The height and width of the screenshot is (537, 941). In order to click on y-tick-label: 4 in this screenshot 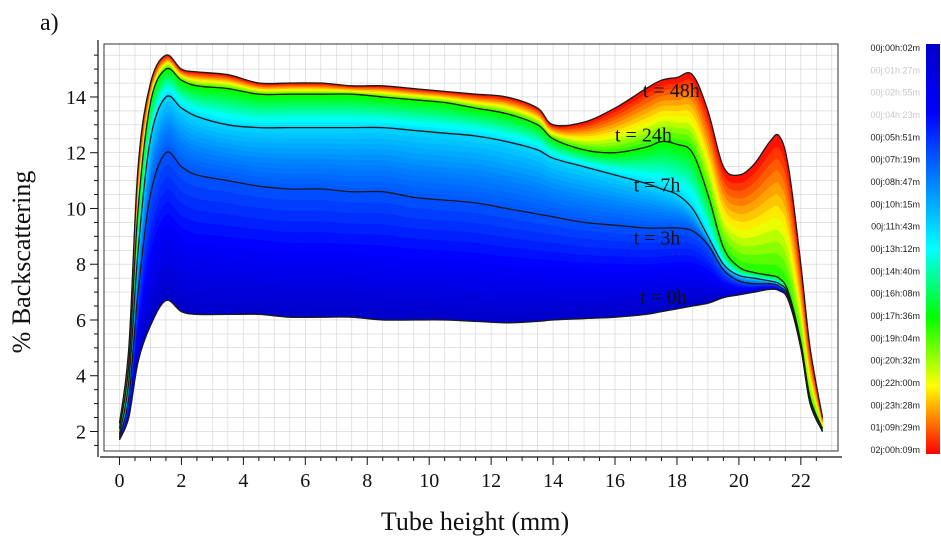, I will do `click(81, 377)`.